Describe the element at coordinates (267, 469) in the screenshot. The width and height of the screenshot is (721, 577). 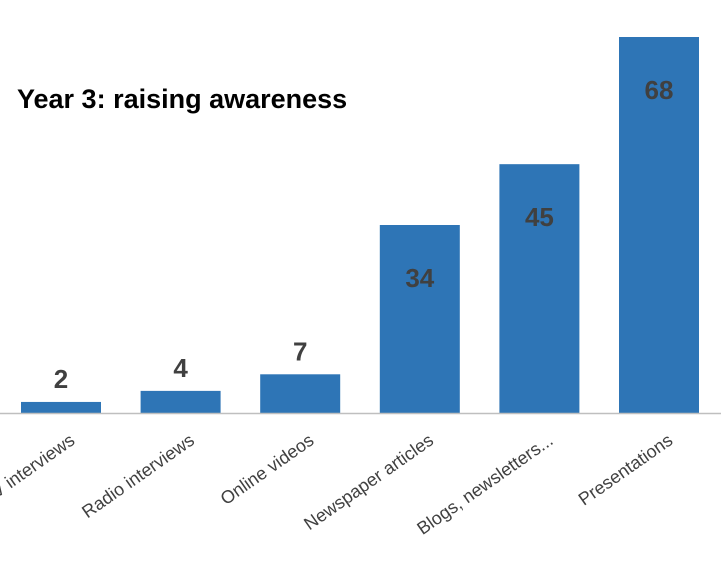
I see `category-tick-label: Online videos` at that location.